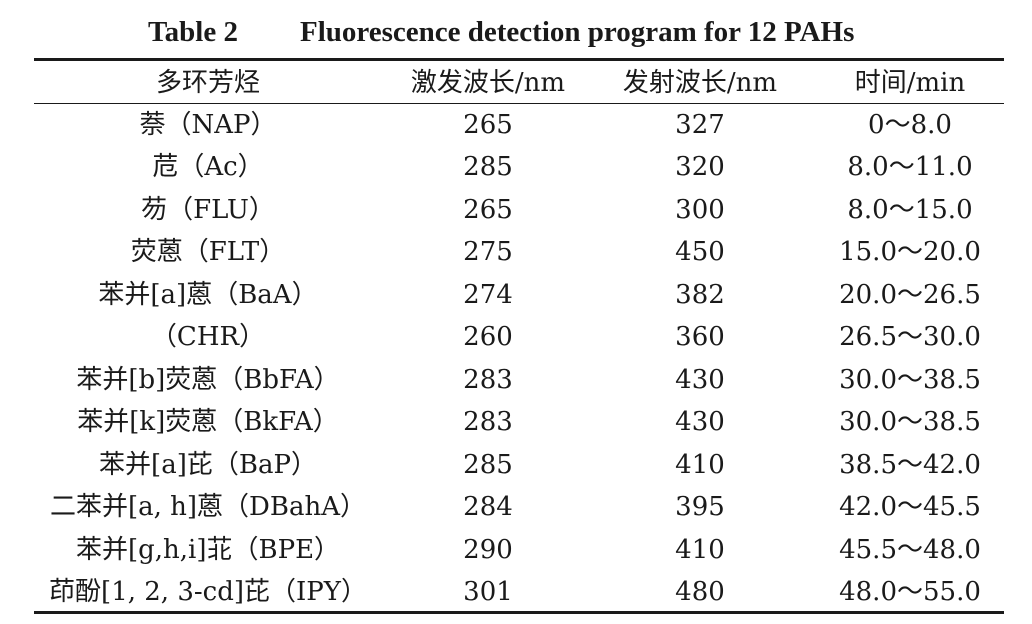 The width and height of the screenshot is (1032, 624). Describe the element at coordinates (208, 465) in the screenshot. I see `cell-pah: 苯并[a]芘（BaP）` at that location.